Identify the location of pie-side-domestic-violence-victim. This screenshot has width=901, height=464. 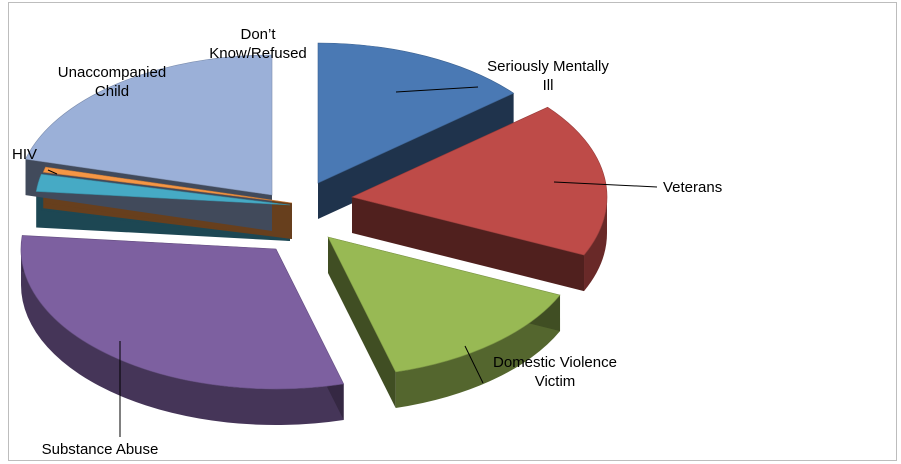
(478, 351).